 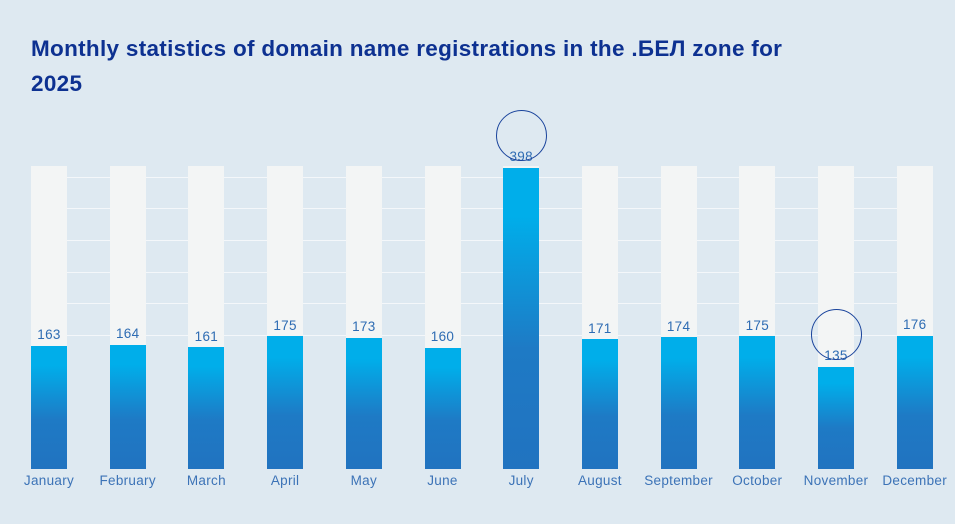 What do you see at coordinates (49, 335) in the screenshot?
I see `bar-value-january: 163` at bounding box center [49, 335].